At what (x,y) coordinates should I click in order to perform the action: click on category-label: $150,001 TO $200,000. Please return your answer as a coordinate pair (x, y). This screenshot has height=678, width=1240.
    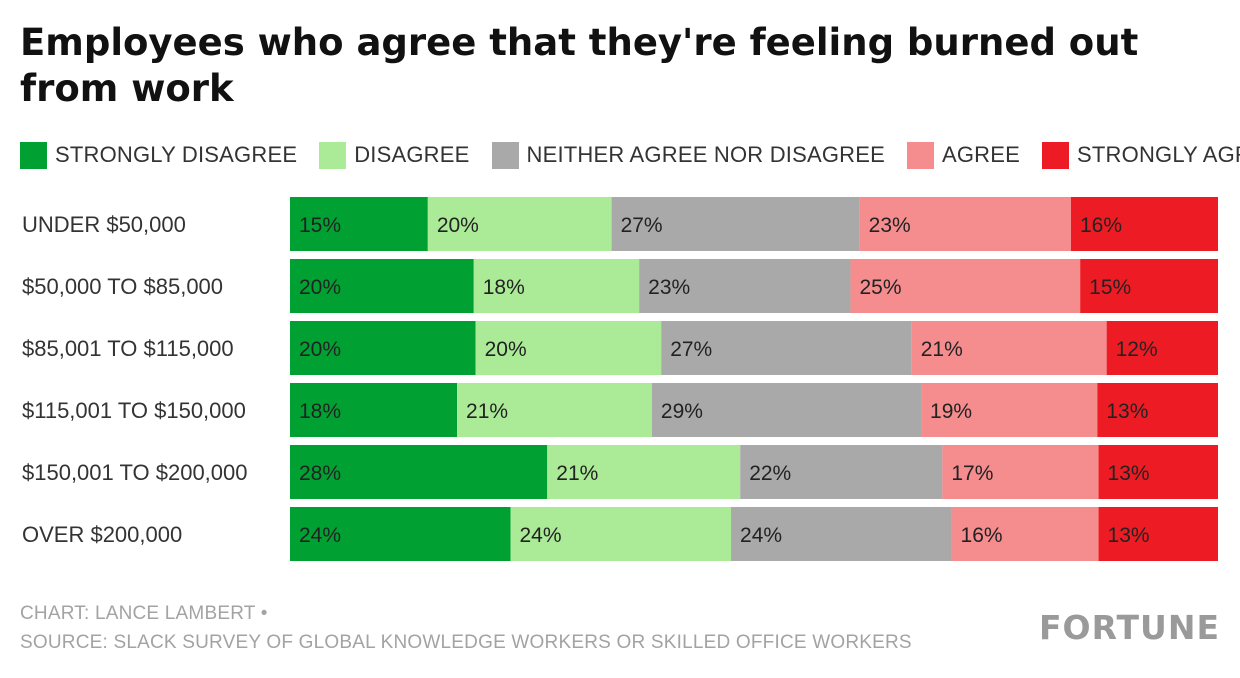
    Looking at the image, I should click on (135, 472).